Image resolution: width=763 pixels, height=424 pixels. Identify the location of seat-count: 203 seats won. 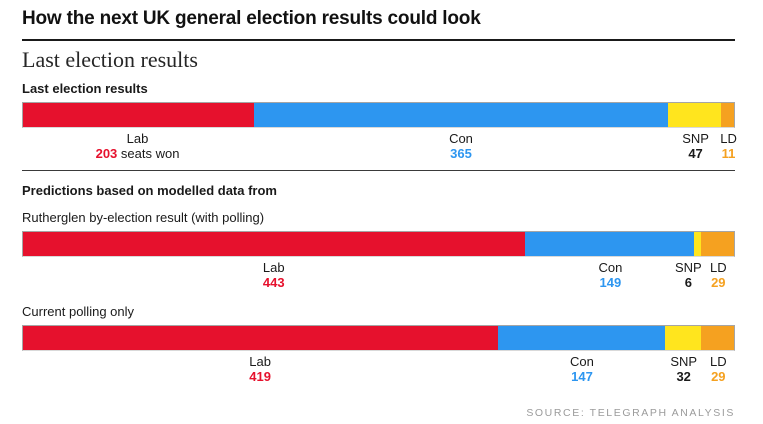
(137, 153).